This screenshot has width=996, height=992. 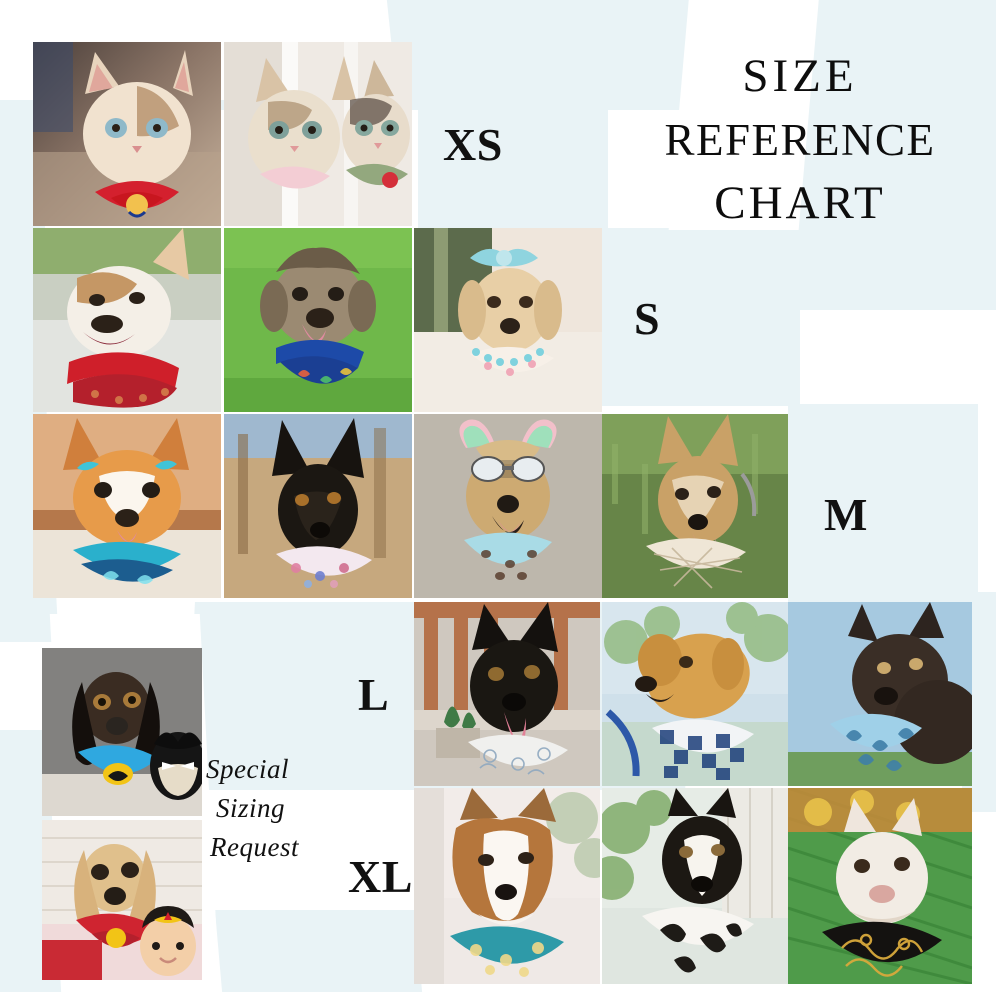 I want to click on sheltie-photo, so click(x=507, y=886).